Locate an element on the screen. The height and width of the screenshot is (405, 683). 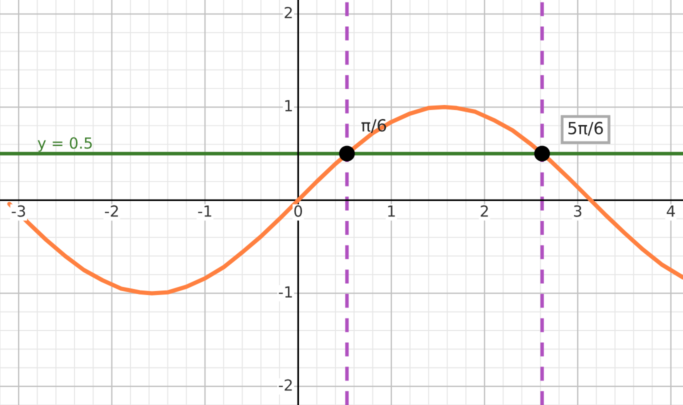
x-tick-label: 4 is located at coordinates (670, 211).